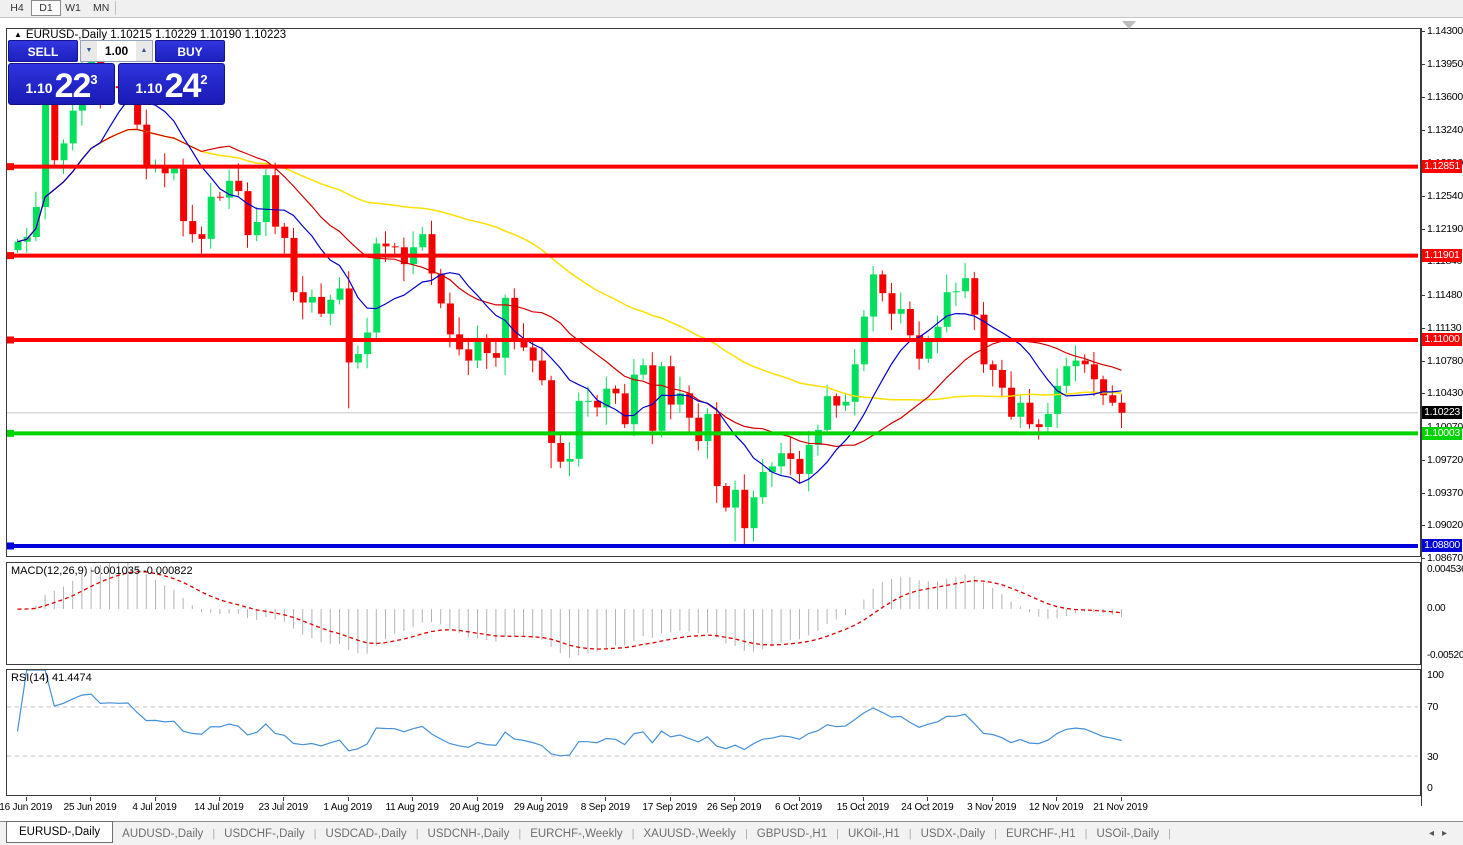 This screenshot has height=845, width=1463. I want to click on chart-tab-ukoil-h1: UKOil-,H1, so click(873, 833).